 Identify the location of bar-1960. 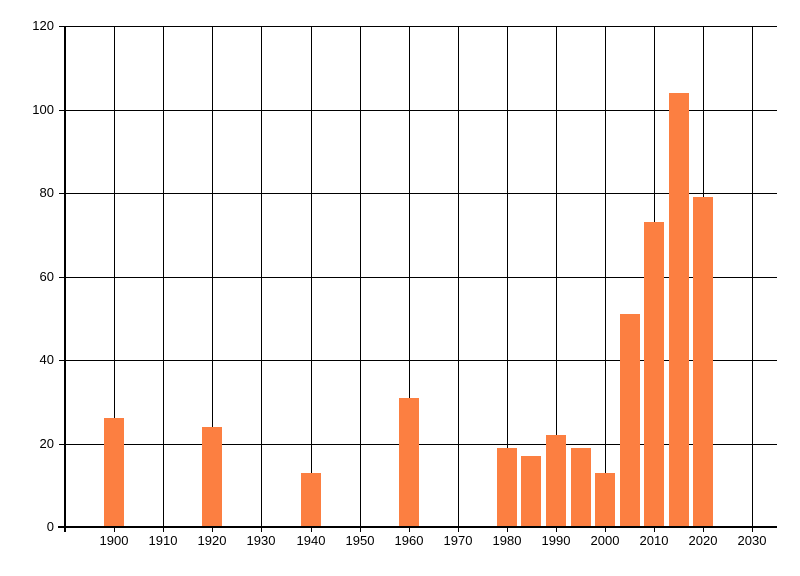
(409, 462).